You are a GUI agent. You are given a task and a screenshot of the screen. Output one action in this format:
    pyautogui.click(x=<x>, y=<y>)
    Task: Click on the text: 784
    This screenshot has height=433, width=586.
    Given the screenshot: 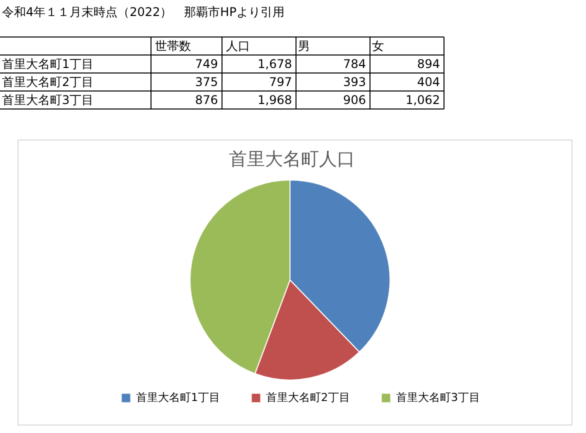 What is the action you would take?
    pyautogui.click(x=354, y=64)
    